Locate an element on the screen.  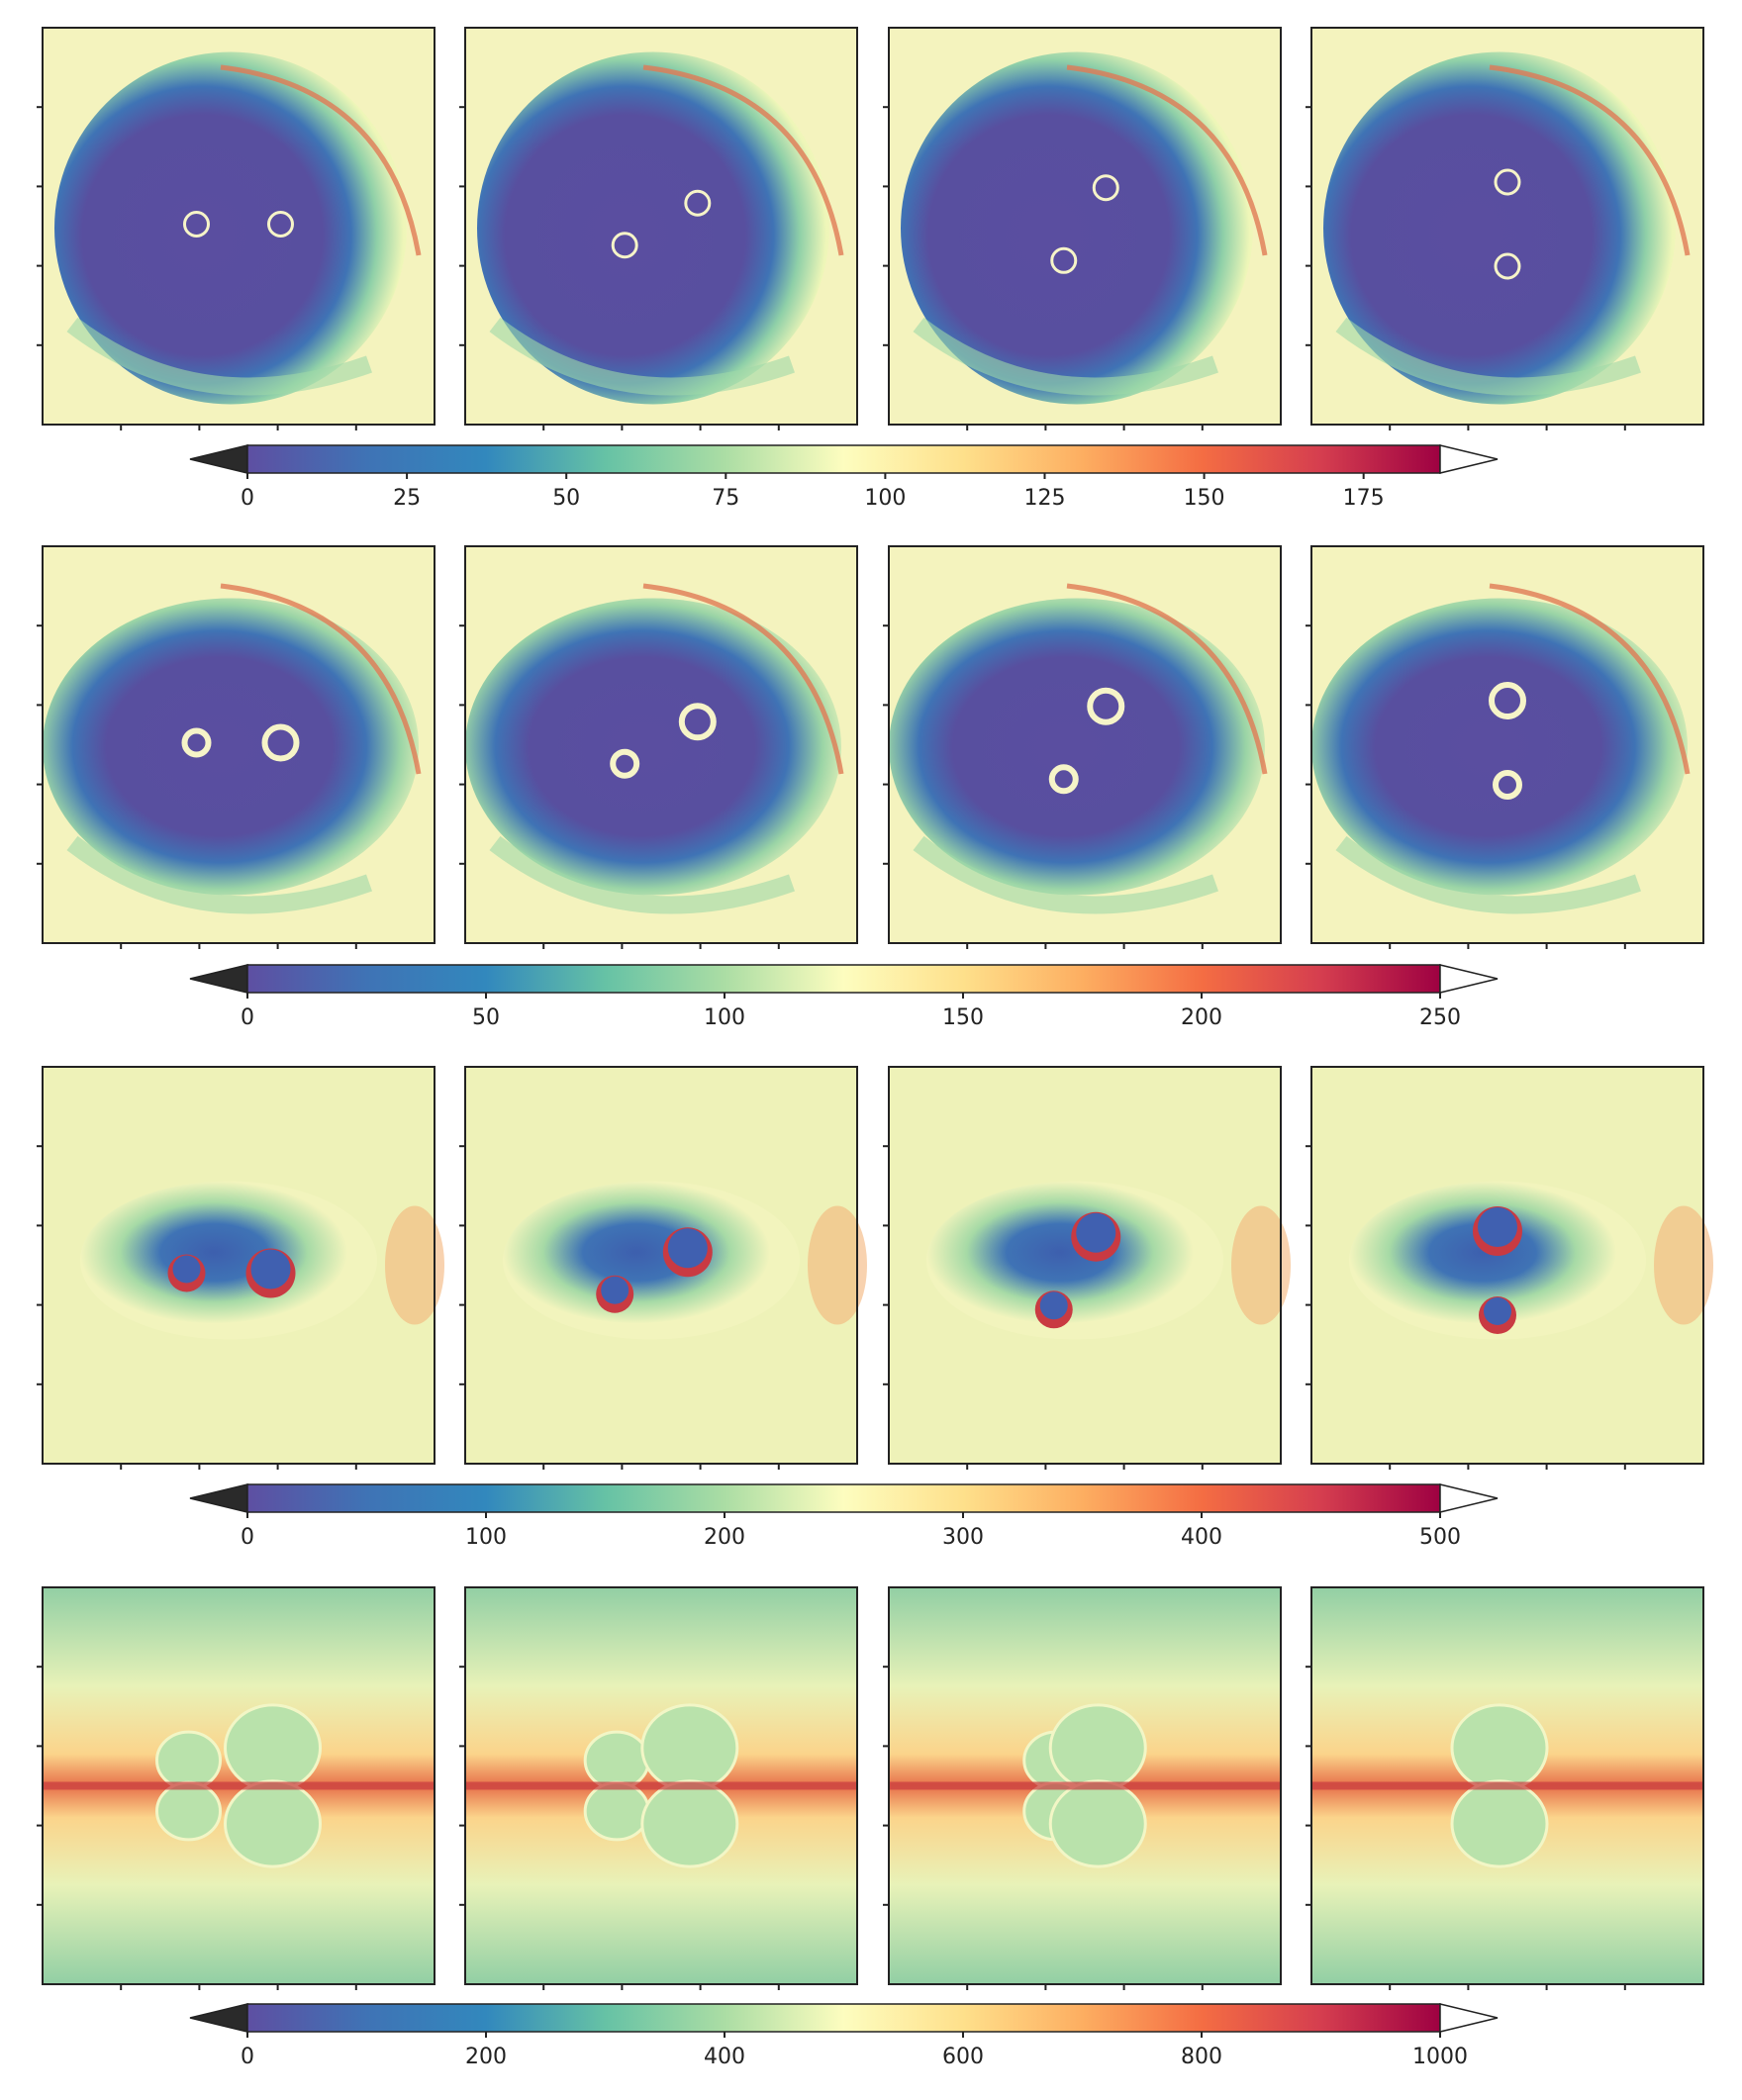
panel-r4-c4 is located at coordinates (1505, 1788).